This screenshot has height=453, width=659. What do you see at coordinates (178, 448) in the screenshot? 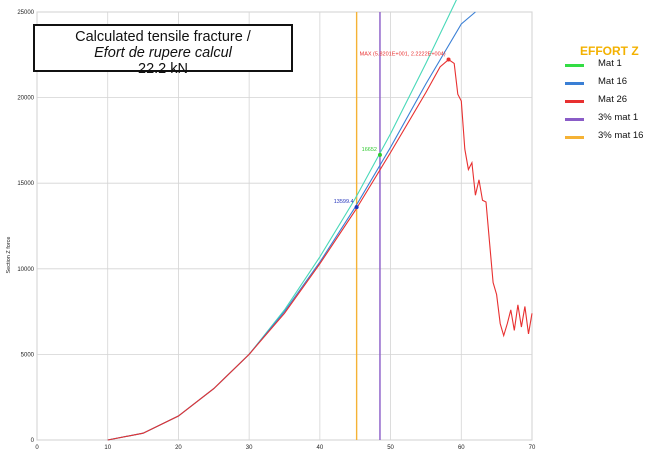
I see `x-tick-label: 20` at bounding box center [178, 448].